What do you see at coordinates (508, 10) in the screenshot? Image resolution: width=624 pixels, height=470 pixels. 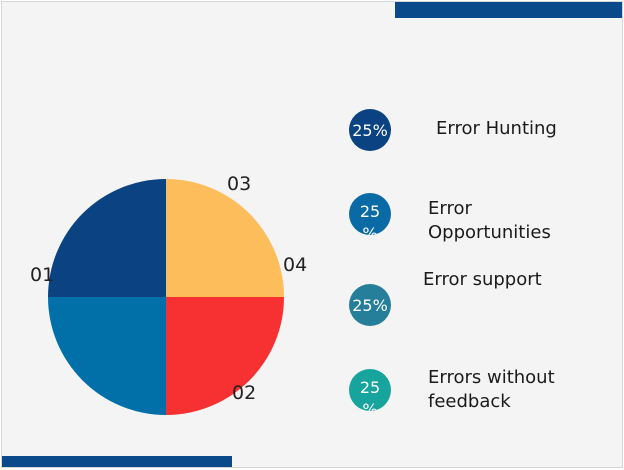 I see `top-accent-bar` at bounding box center [508, 10].